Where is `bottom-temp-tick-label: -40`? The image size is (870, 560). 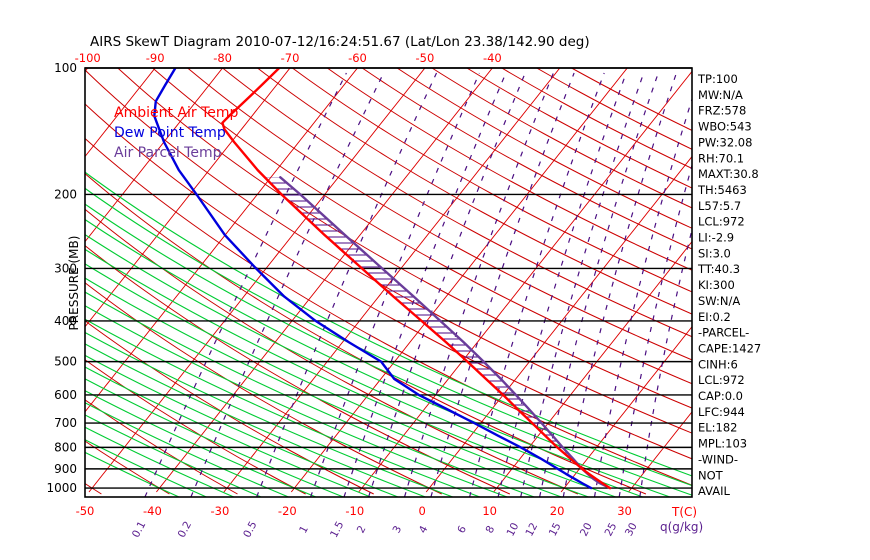 bottom-temp-tick-label: -40 is located at coordinates (152, 511).